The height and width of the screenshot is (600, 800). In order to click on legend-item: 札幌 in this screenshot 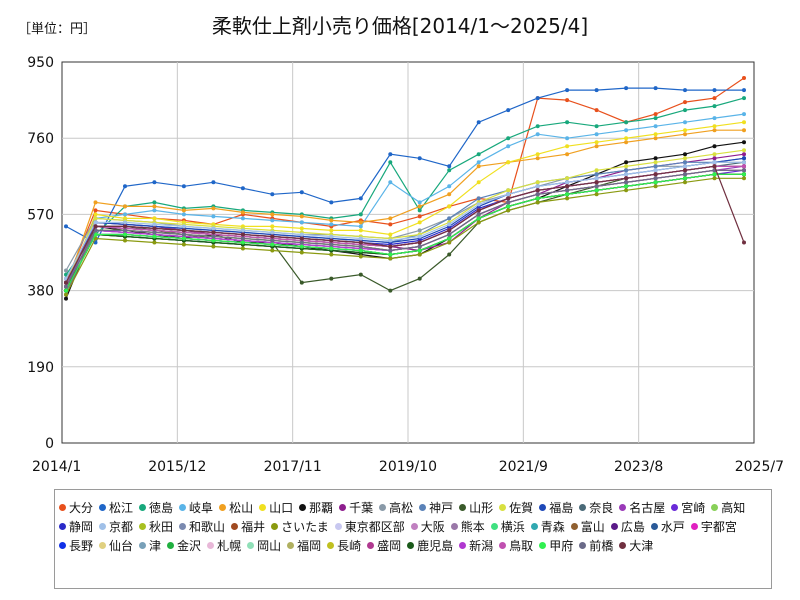, I will do `click(224, 545)`.